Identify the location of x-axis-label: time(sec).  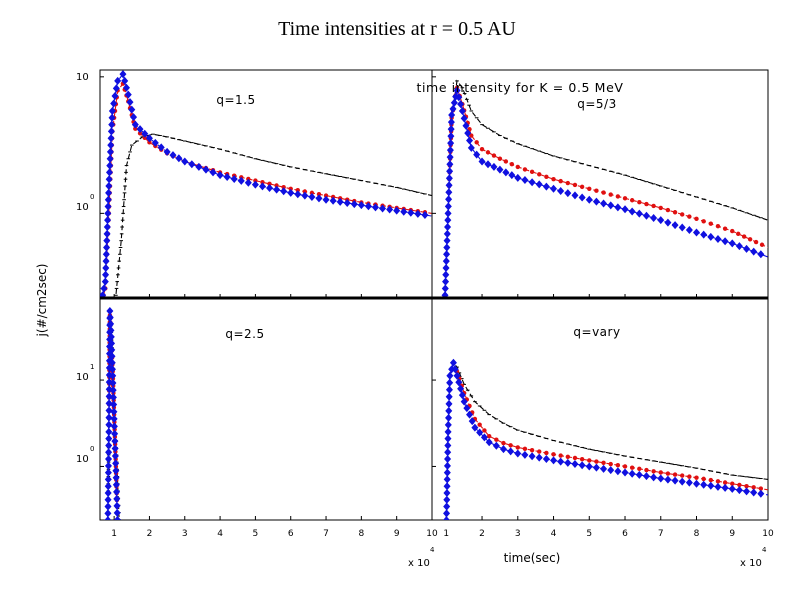
(532, 558).